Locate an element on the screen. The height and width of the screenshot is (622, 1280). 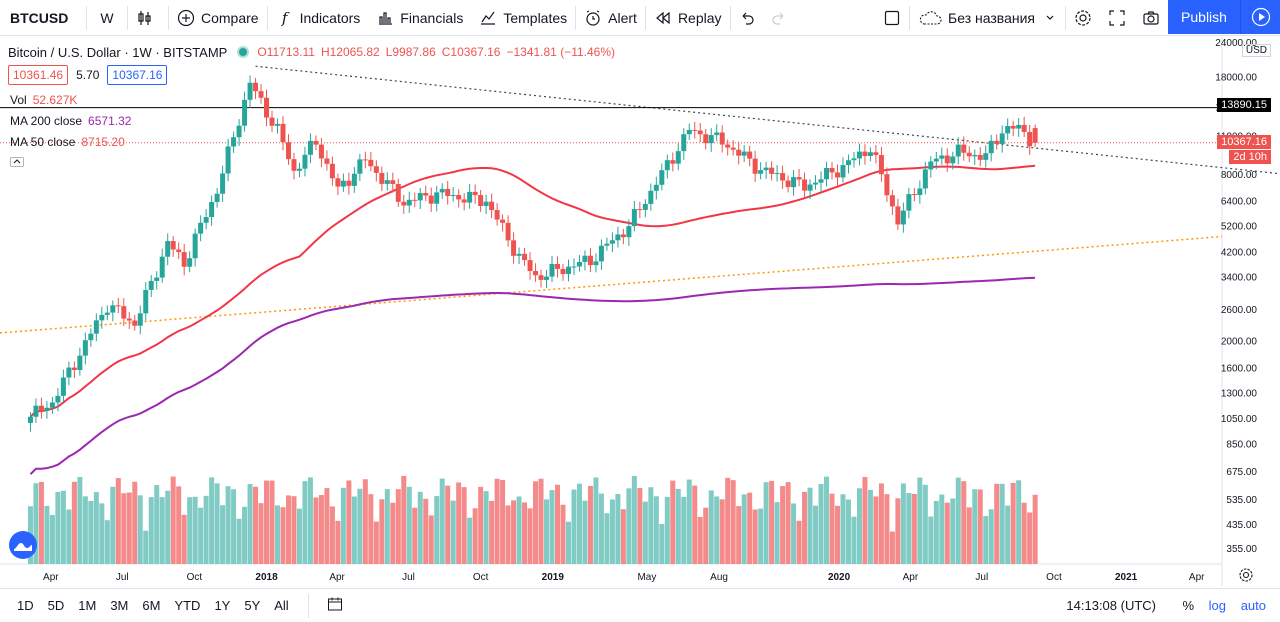
chart-type-button is located at coordinates (148, 18).